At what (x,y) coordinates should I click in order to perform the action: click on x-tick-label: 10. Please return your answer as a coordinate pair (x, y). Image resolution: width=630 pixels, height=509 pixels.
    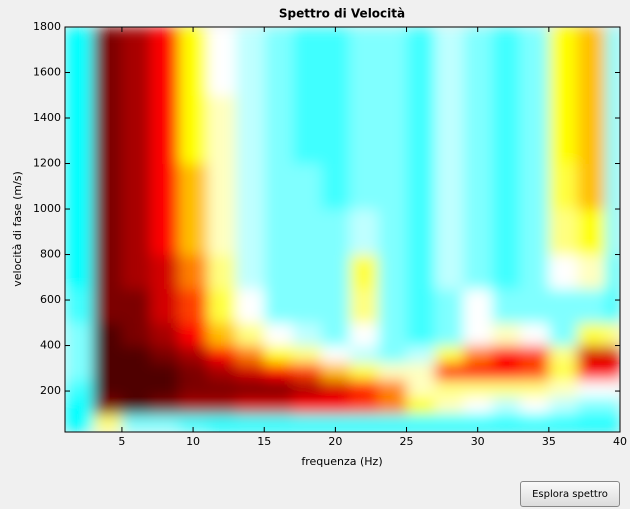
    Looking at the image, I should click on (193, 441).